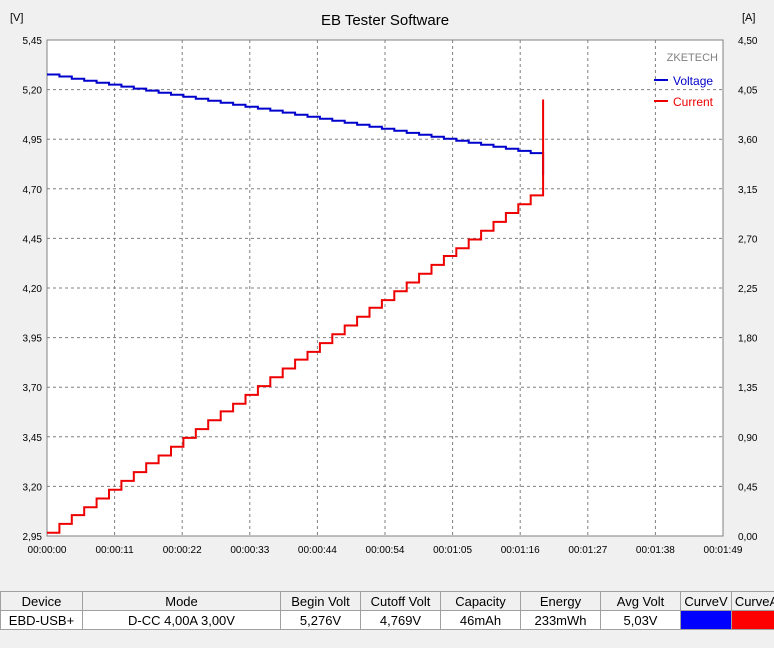 The image size is (774, 648). Describe the element at coordinates (706, 601) in the screenshot. I see `header-curve-v: CurveV` at that location.